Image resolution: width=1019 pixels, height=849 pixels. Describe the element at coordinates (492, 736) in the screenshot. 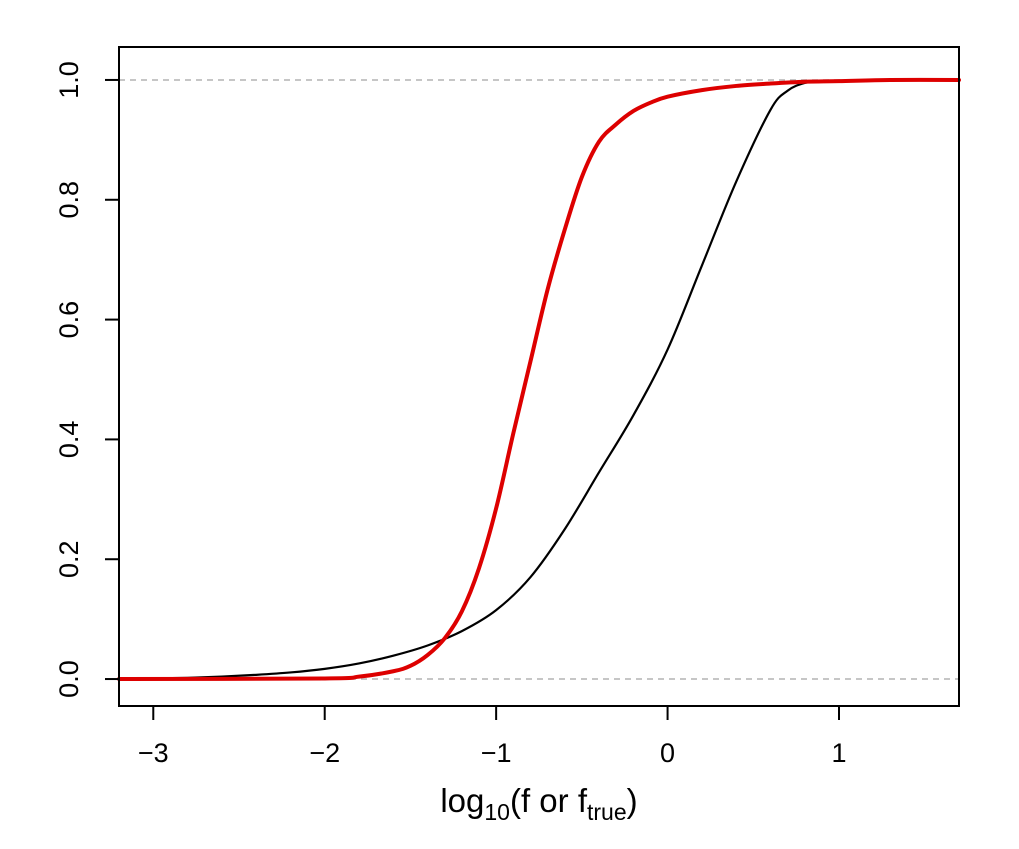

I see `x-axis: −3 −2 −1 0 1` at that location.